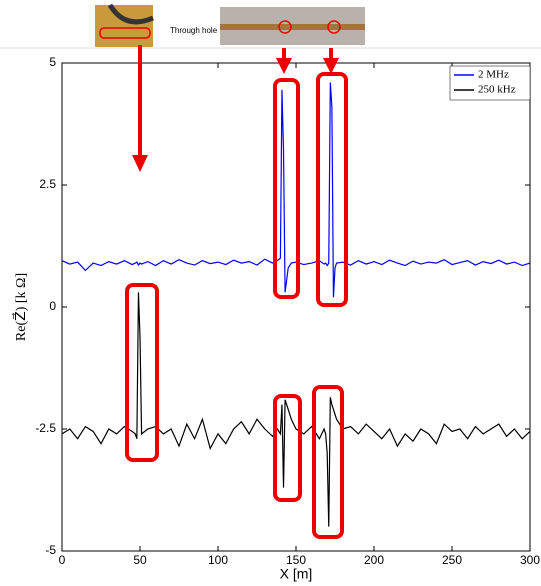 The image size is (541, 586). Describe the element at coordinates (47, 184) in the screenshot. I see `y-tick-label: 2.5` at that location.